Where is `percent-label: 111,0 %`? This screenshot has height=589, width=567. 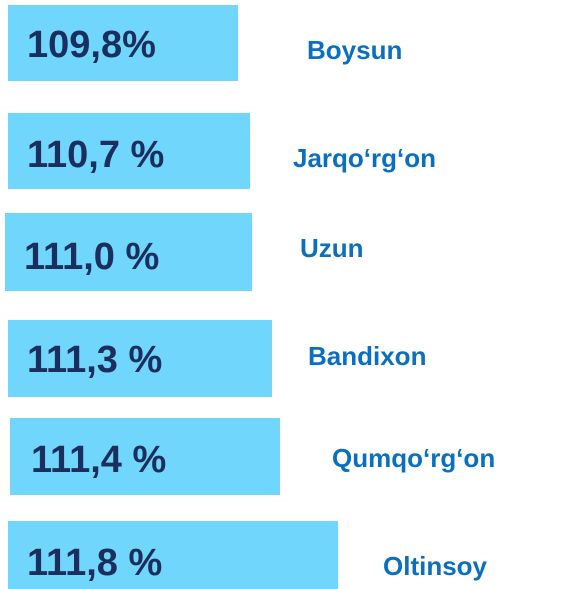
percent-label: 111,0 % is located at coordinates (92, 257).